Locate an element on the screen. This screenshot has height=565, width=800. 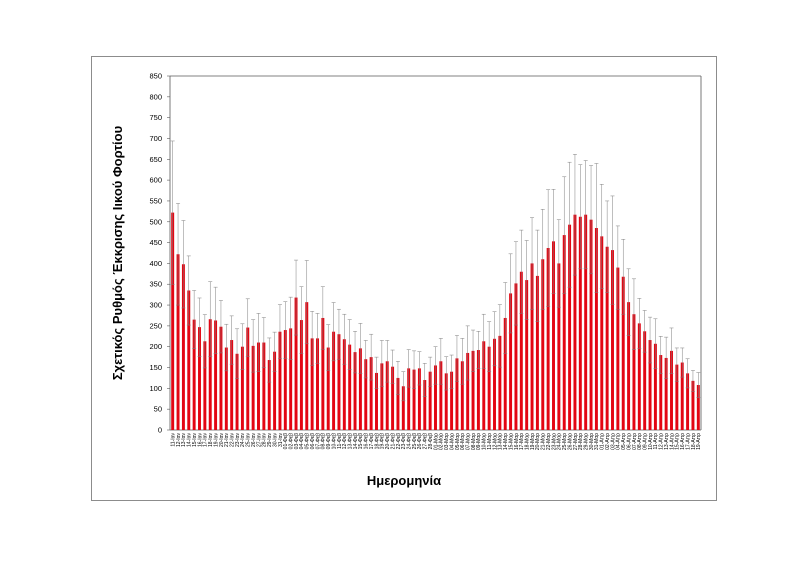
x-tick-label: 15-Μαρ is located at coordinates (511, 441).